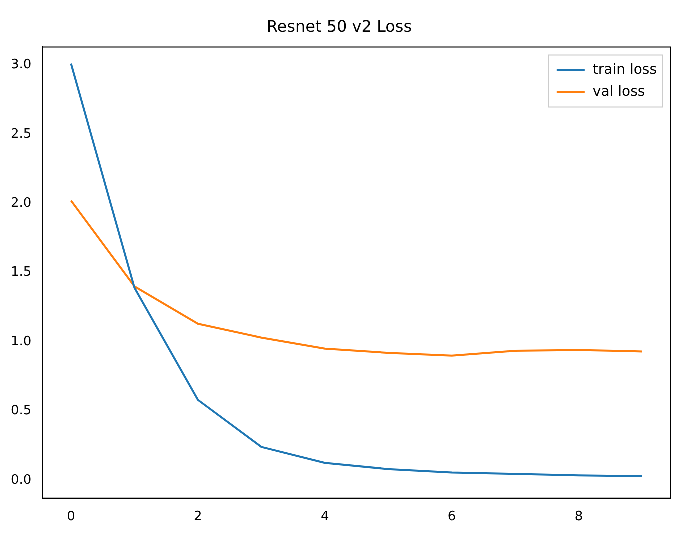 The height and width of the screenshot is (536, 683). I want to click on y-tick-label: 2.5, so click(21, 134).